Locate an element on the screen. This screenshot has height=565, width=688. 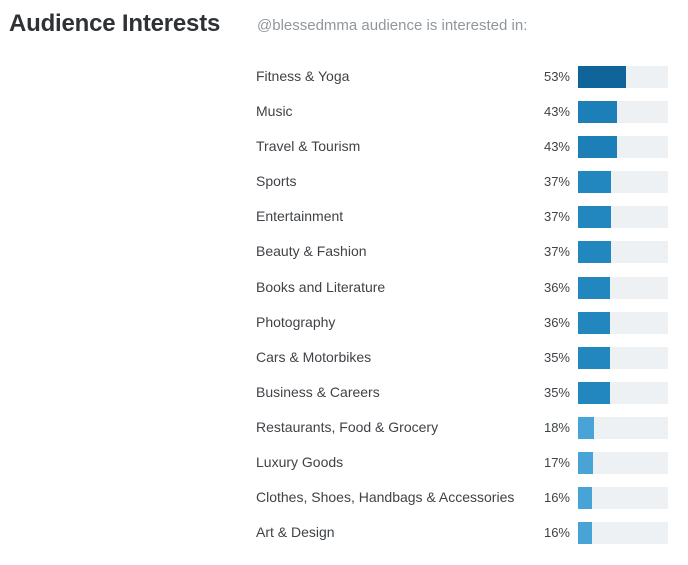
interest-label: Luxury Goods is located at coordinates (300, 462).